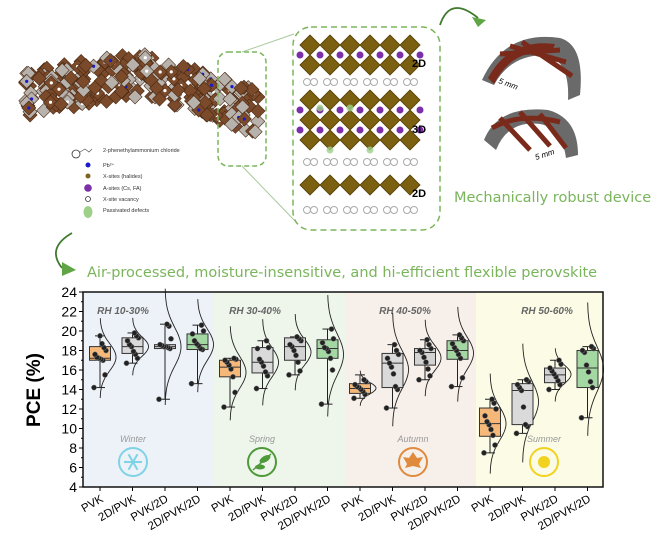 Image resolution: width=658 pixels, height=541 pixels. Describe the element at coordinates (330, 356) in the screenshot. I see `box-spring-2d-pvk-2d` at that location.